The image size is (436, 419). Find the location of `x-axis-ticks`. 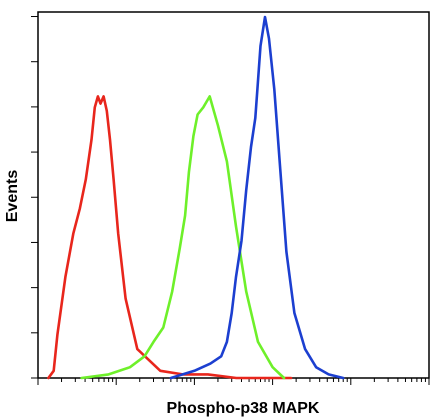

x-axis-ticks is located at coordinates (233, 381).